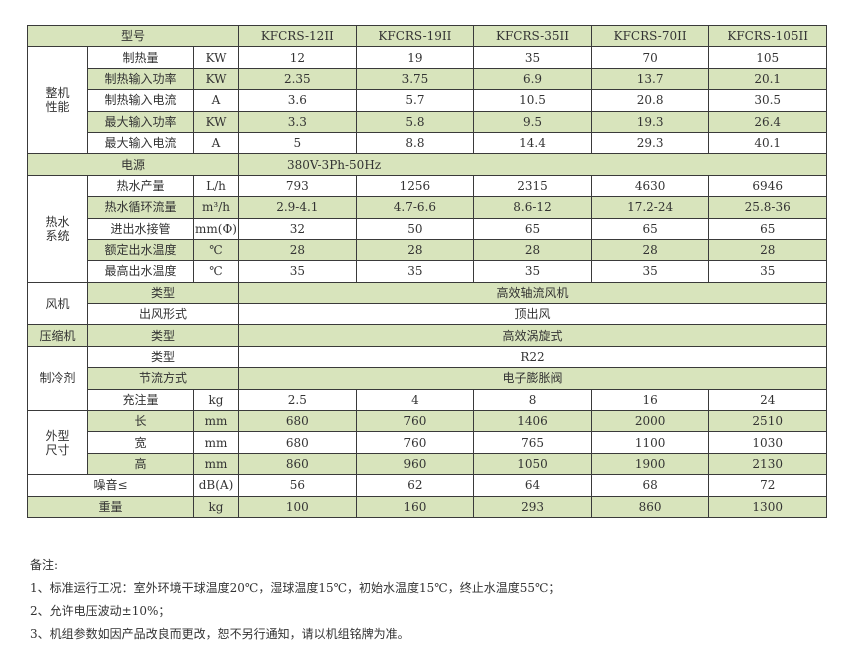 The height and width of the screenshot is (652, 850). Describe the element at coordinates (216, 506) in the screenshot. I see `unit: kg` at that location.